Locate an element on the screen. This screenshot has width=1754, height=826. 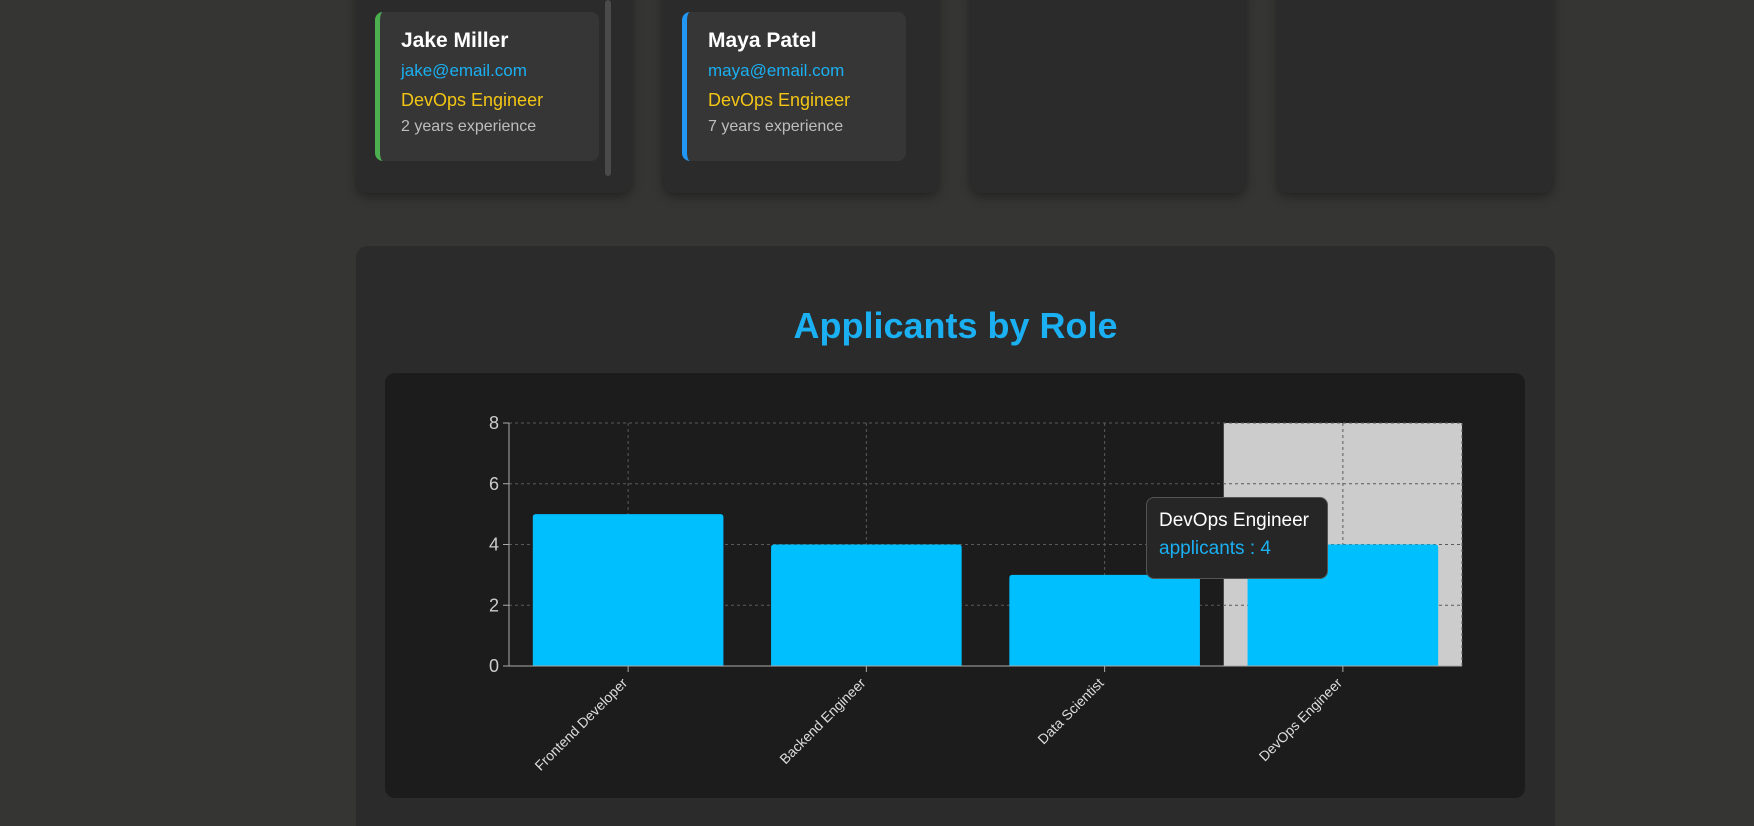
y-tick-label: 4 is located at coordinates (494, 545).